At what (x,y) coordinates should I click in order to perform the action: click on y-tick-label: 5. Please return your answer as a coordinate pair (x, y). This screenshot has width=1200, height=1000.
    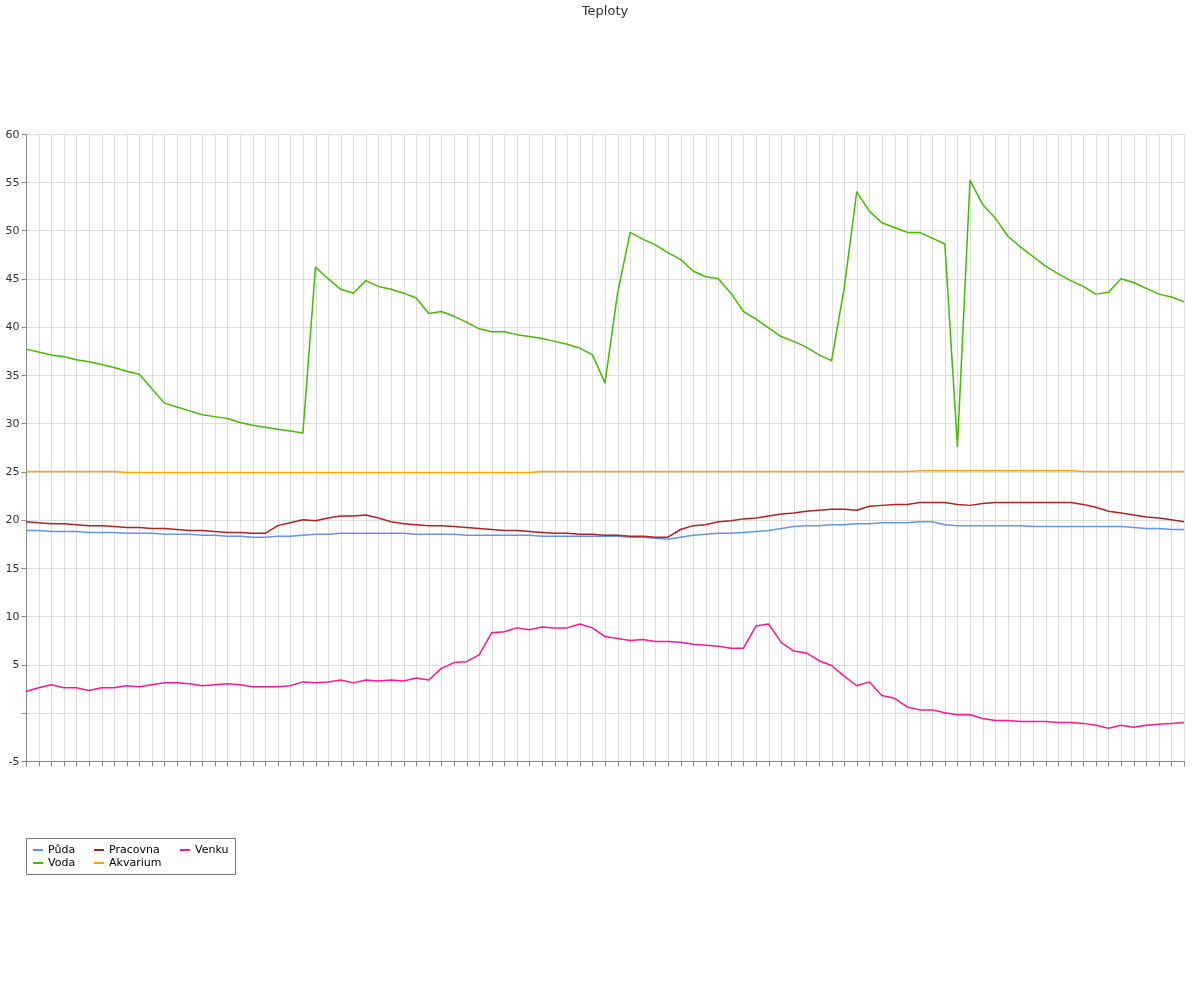
    Looking at the image, I should click on (16, 665).